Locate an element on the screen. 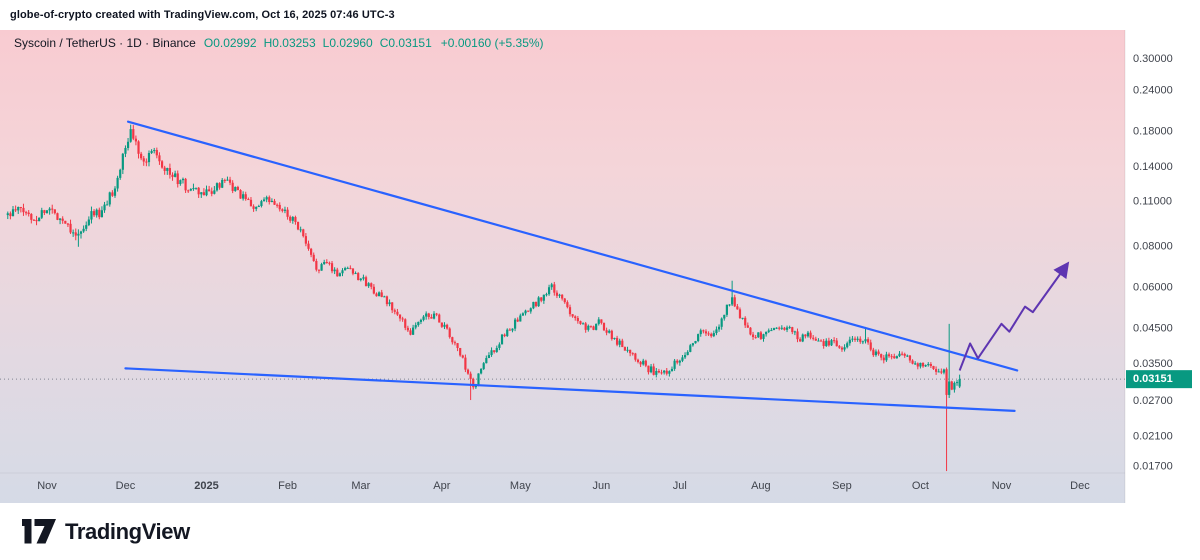 The image size is (1200, 560). time-tick-label: Jul is located at coordinates (680, 486).